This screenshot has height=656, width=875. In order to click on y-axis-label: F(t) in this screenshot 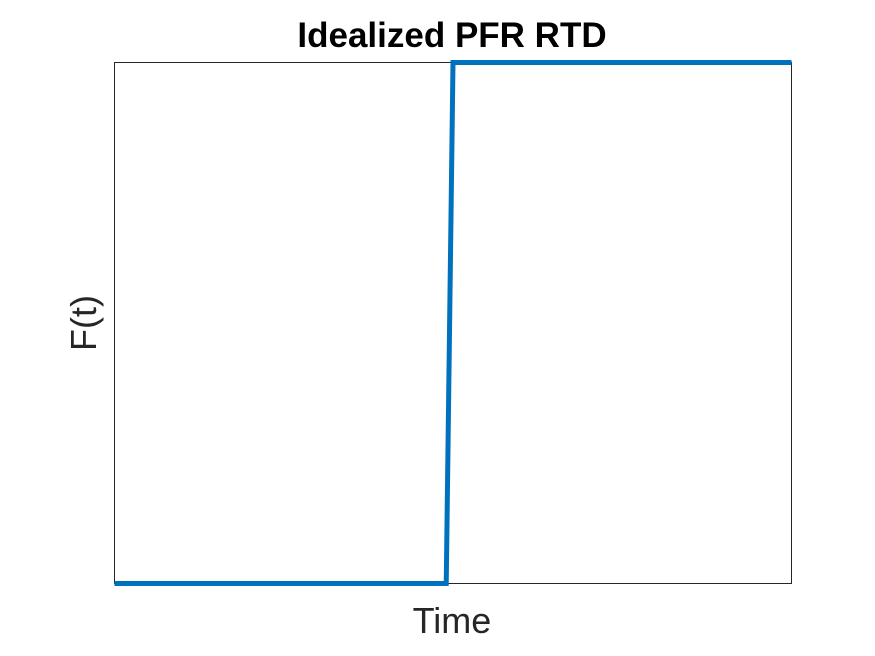, I will do `click(83, 323)`.